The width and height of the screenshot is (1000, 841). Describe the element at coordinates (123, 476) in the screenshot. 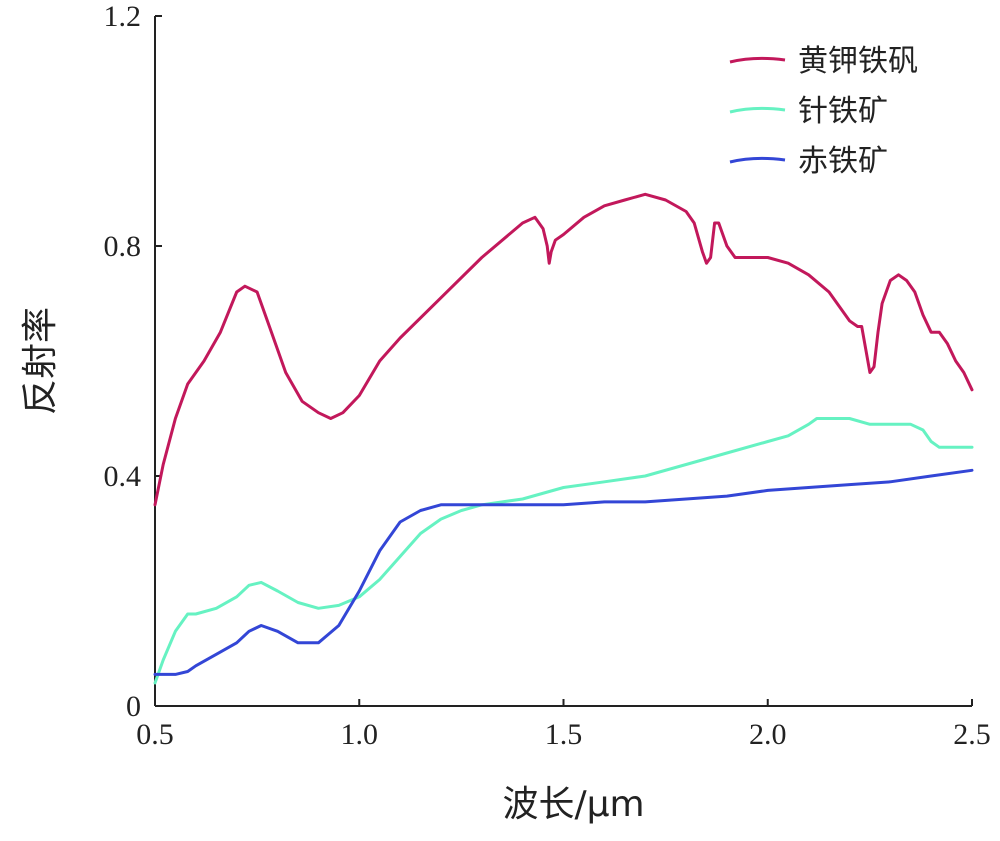

I see `y-tick-label: 0.4` at that location.